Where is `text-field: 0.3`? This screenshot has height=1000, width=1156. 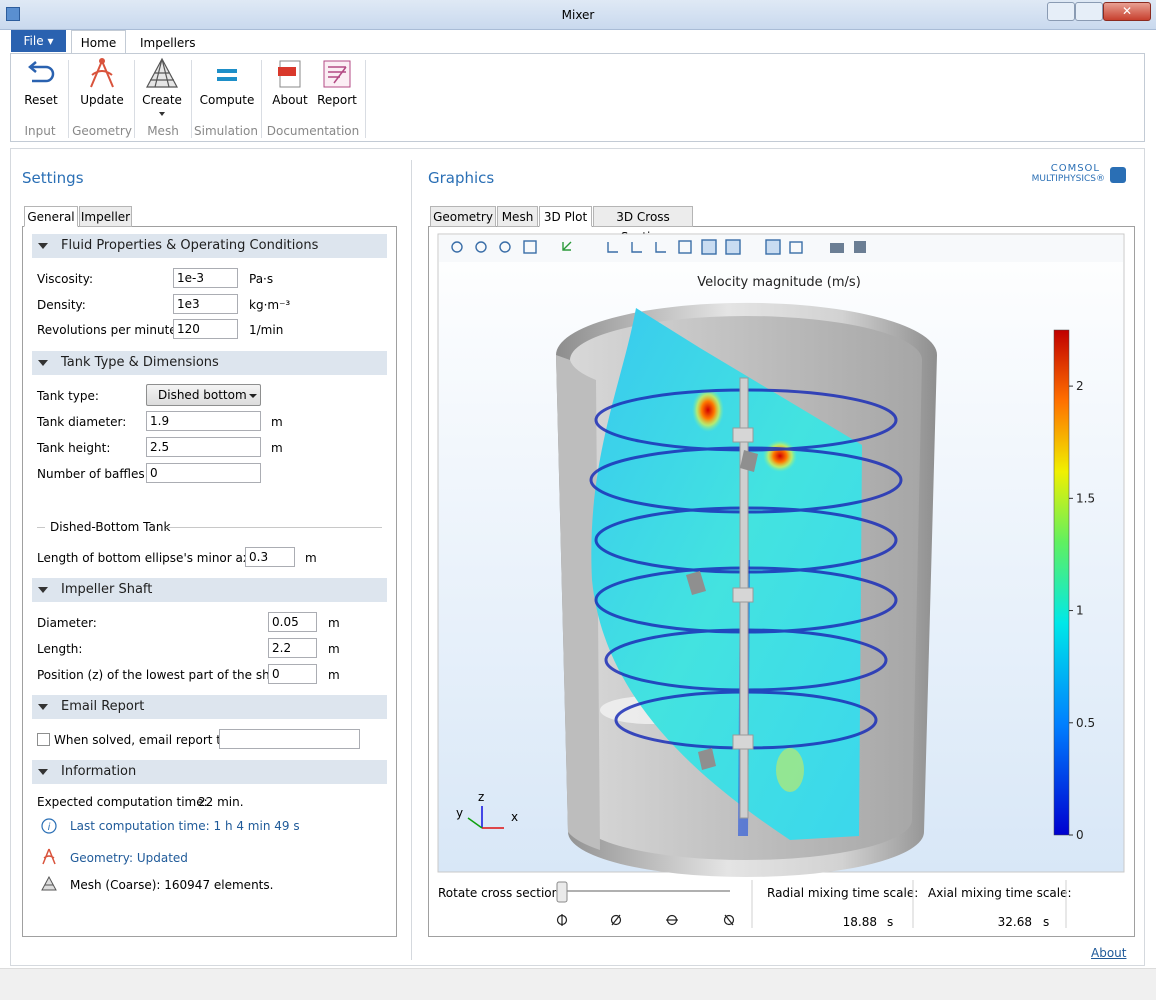 text-field: 0.3 is located at coordinates (270, 557).